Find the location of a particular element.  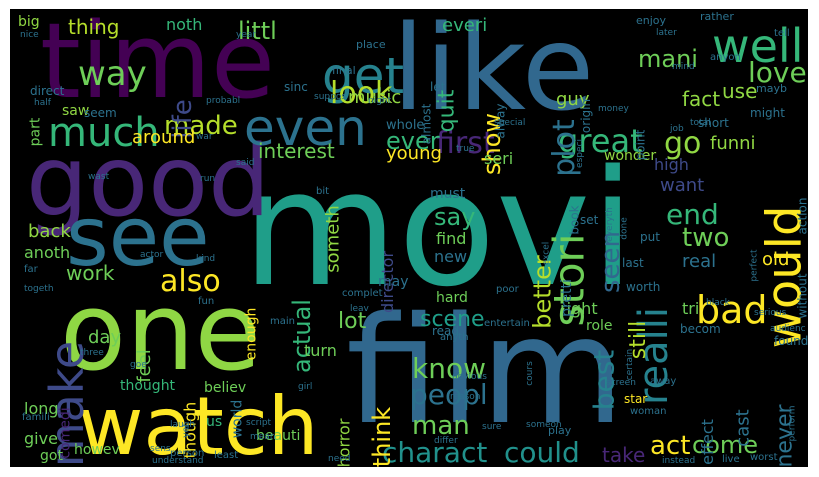

word-cloud-word: worst is located at coordinates (764, 457).